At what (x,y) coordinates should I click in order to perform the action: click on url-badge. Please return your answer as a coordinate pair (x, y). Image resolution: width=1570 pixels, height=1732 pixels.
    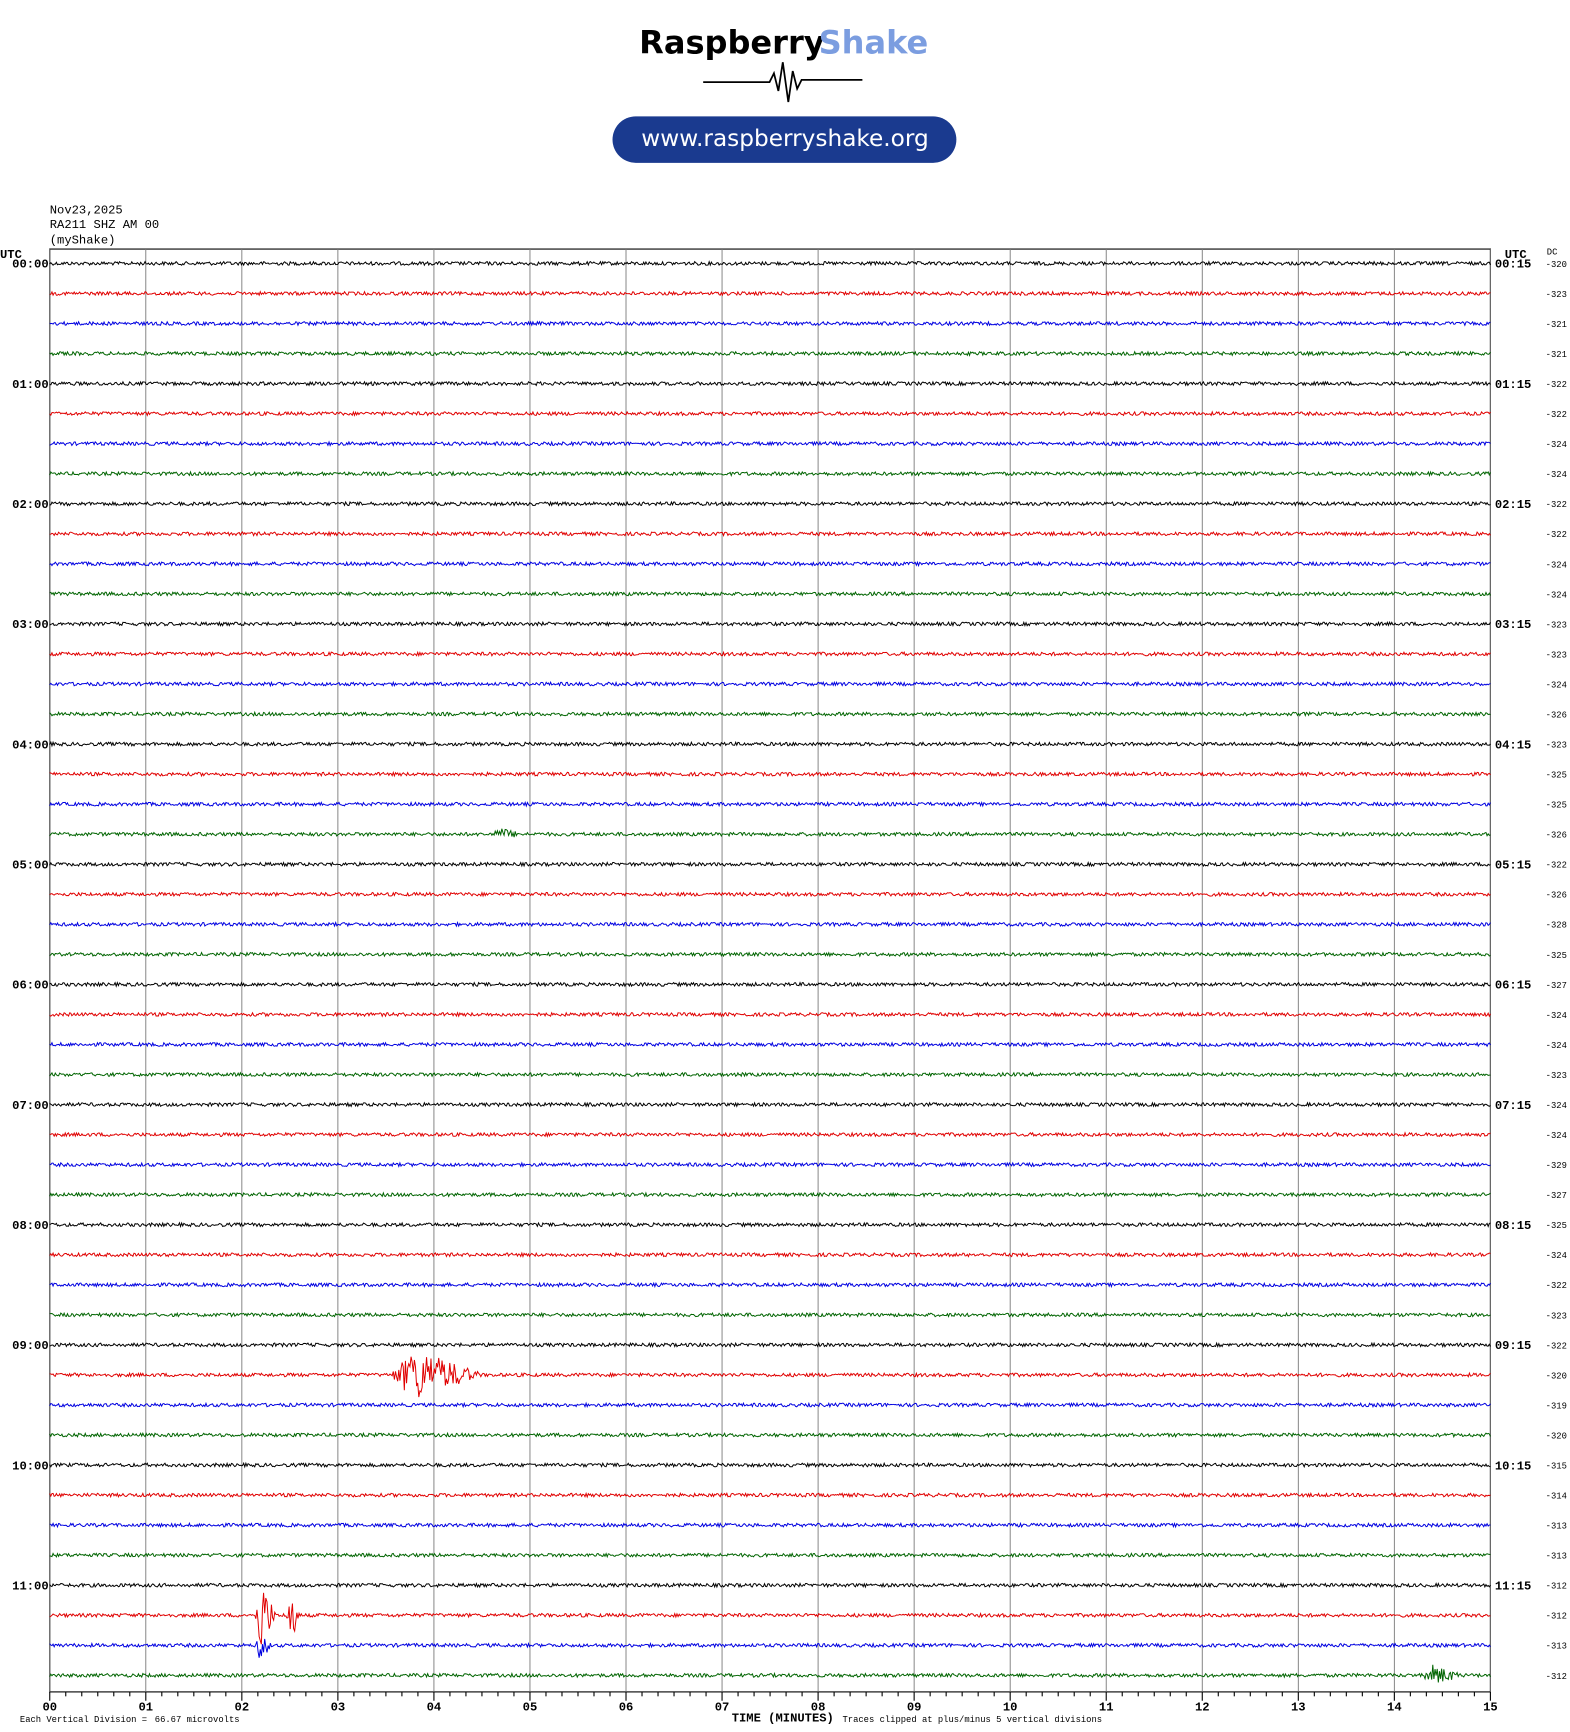
    Looking at the image, I should click on (784, 139).